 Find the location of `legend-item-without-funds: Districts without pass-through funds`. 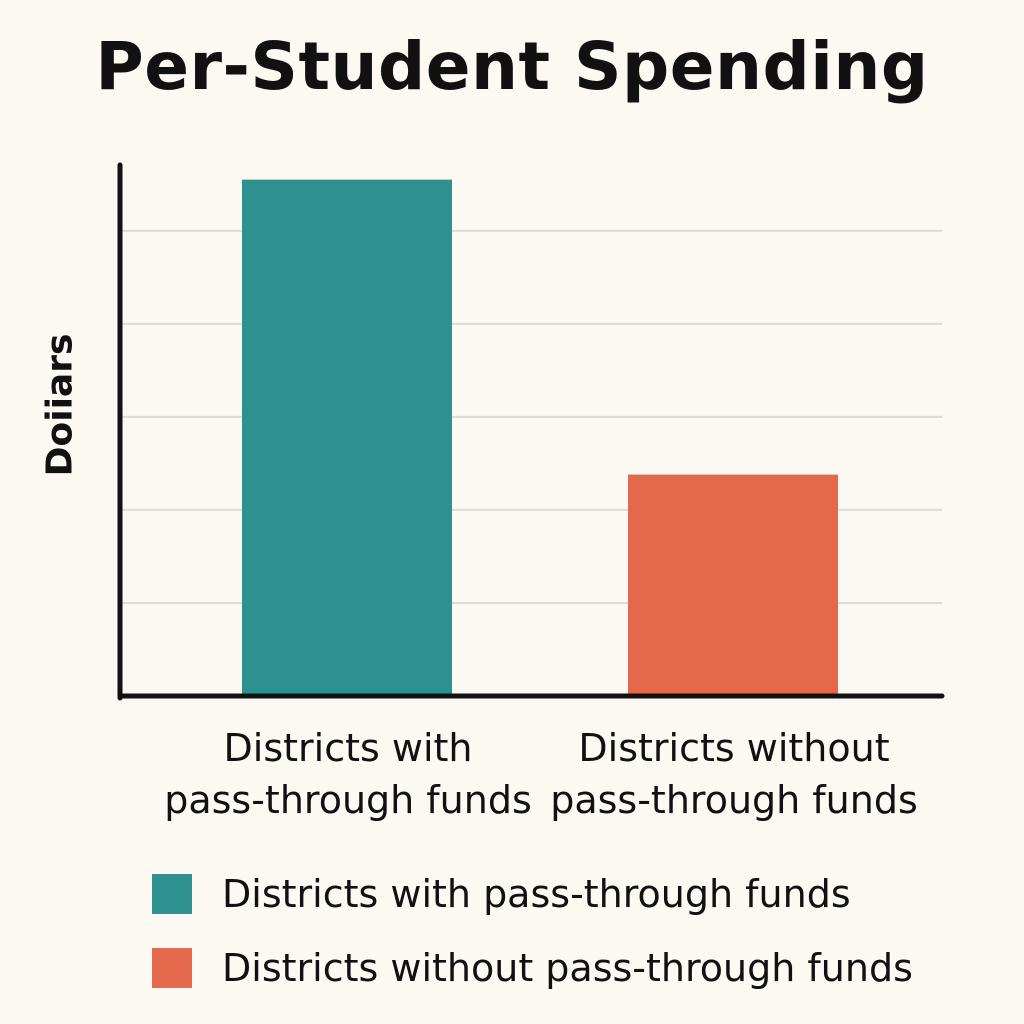

legend-item-without-funds: Districts without pass-through funds is located at coordinates (532, 968).